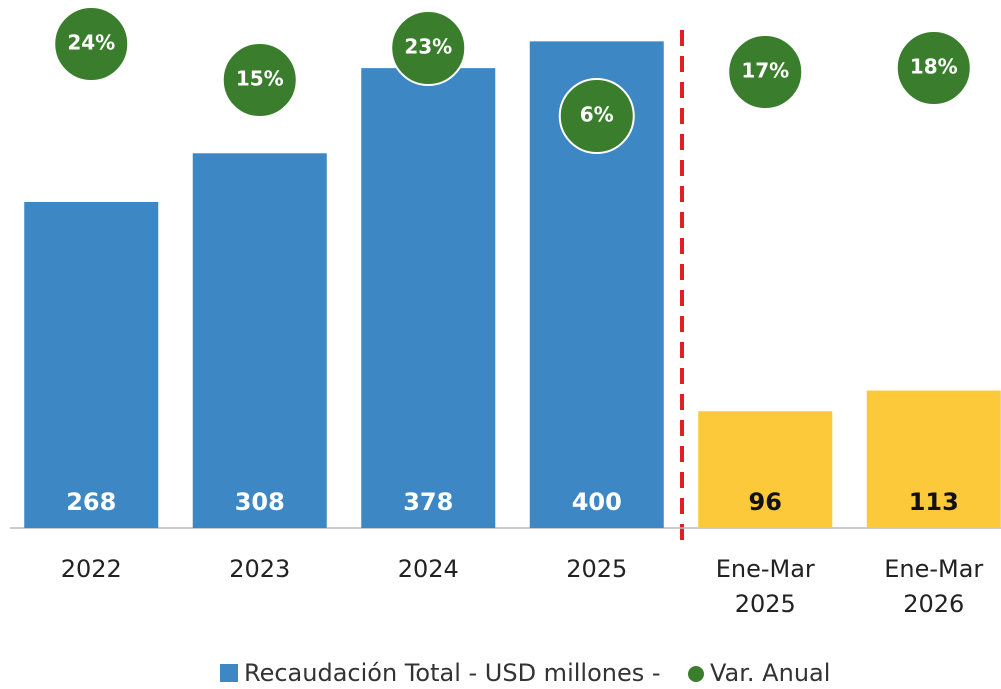 This screenshot has width=1001, height=689. What do you see at coordinates (452, 673) in the screenshot?
I see `legend-label: Recaudación Total - USD millones -` at bounding box center [452, 673].